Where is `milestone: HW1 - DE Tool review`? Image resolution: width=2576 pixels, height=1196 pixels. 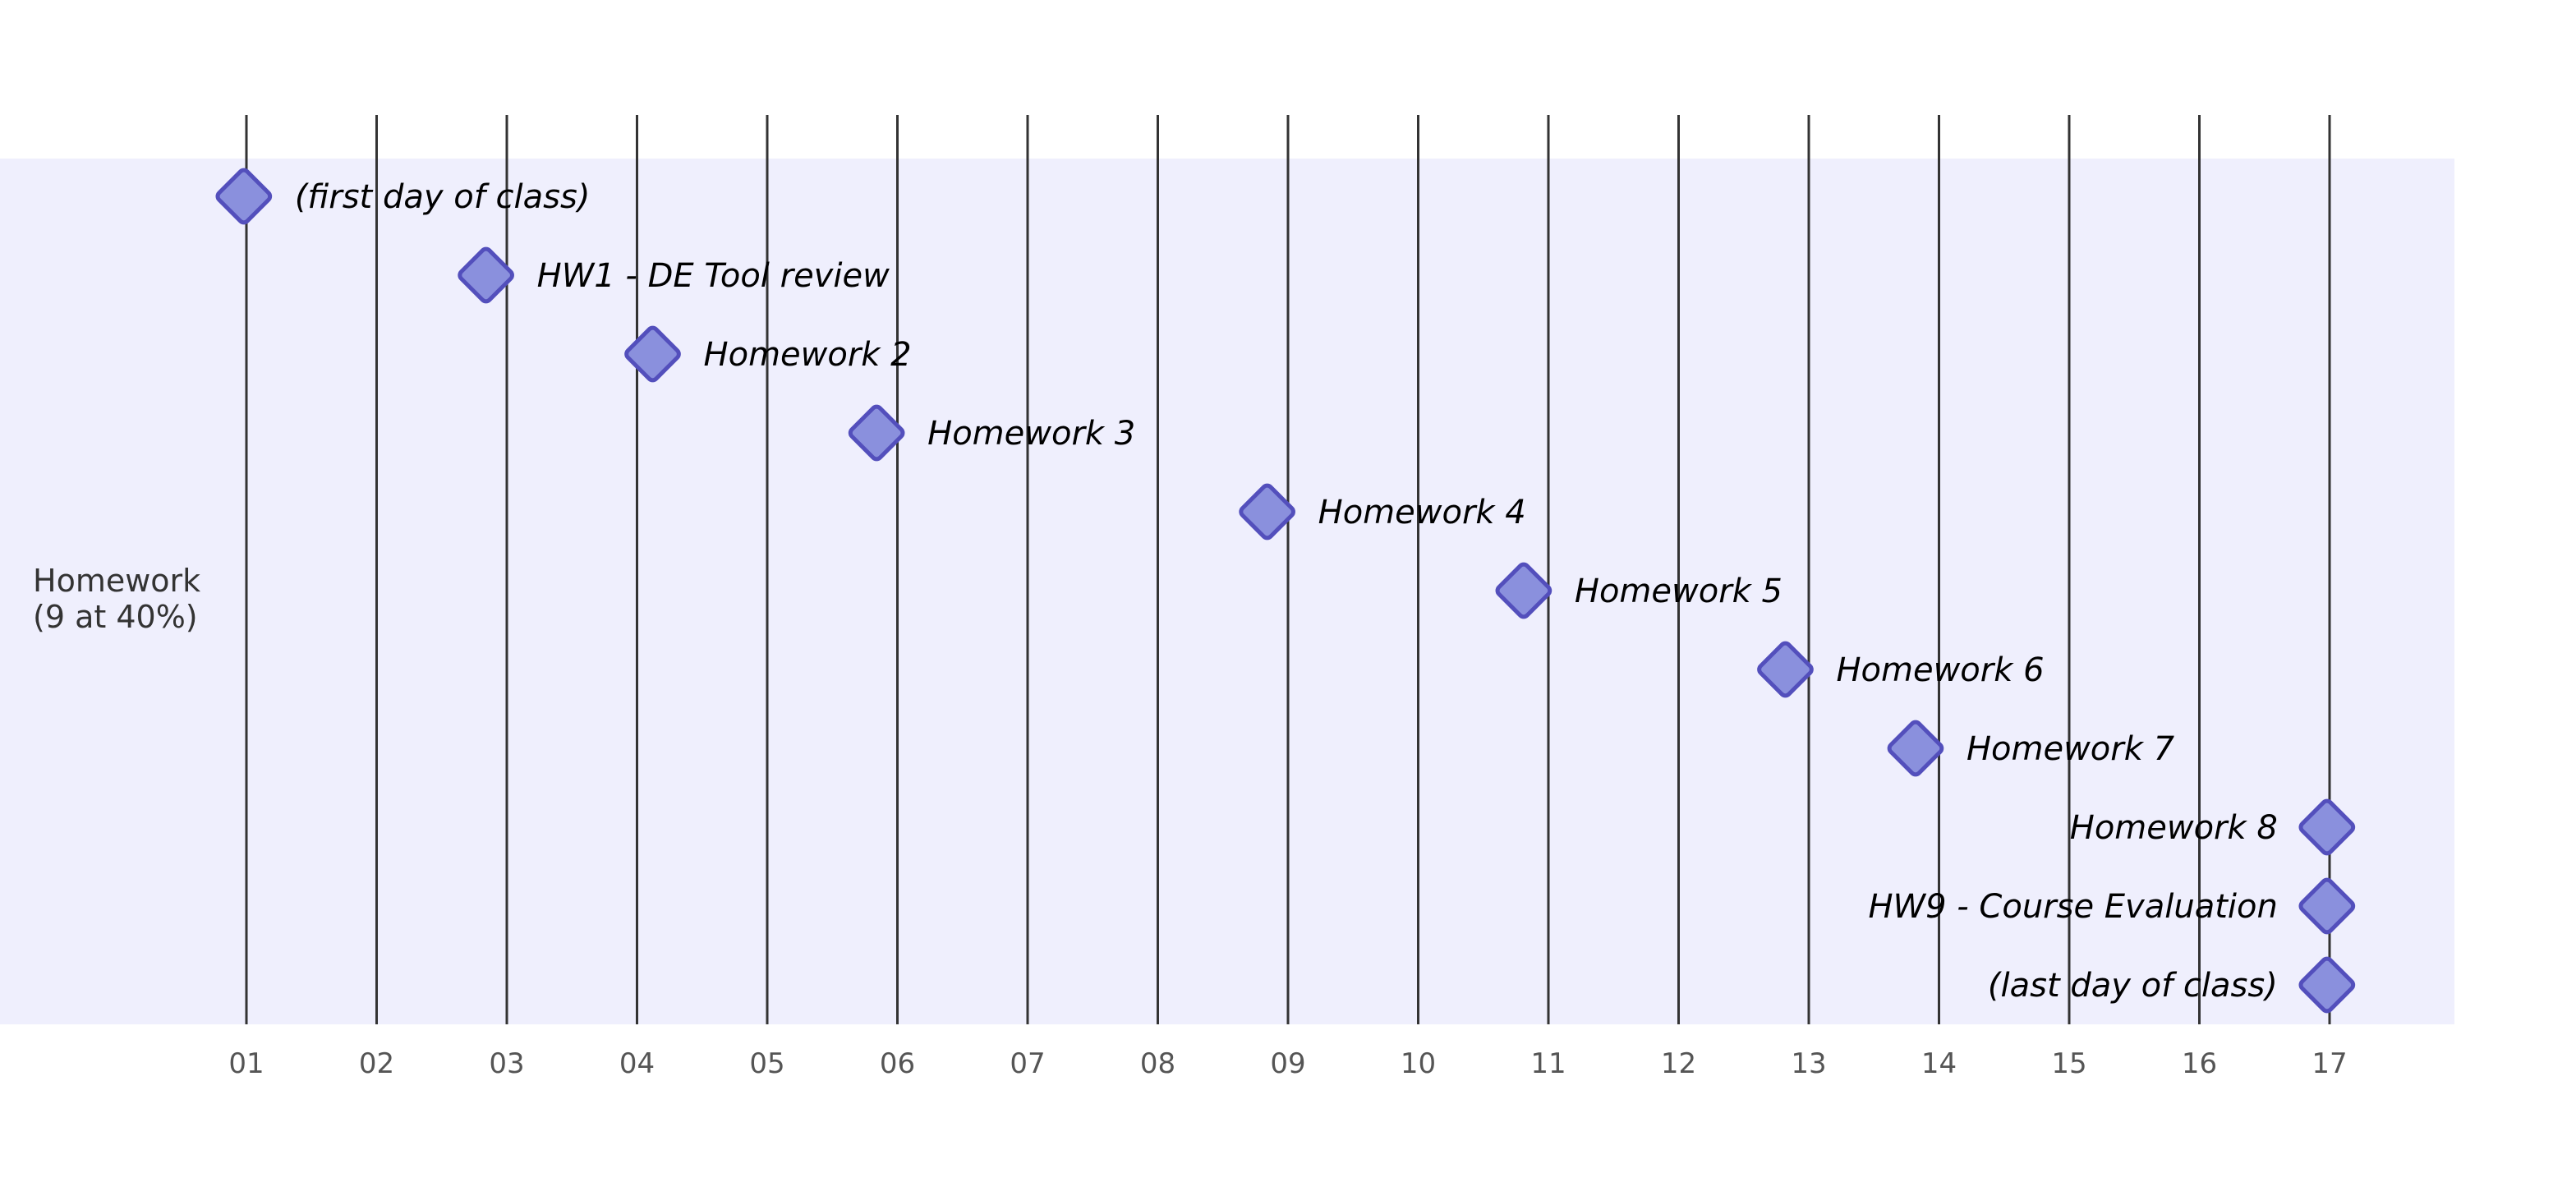
milestone: HW1 - DE Tool review is located at coordinates (674, 275).